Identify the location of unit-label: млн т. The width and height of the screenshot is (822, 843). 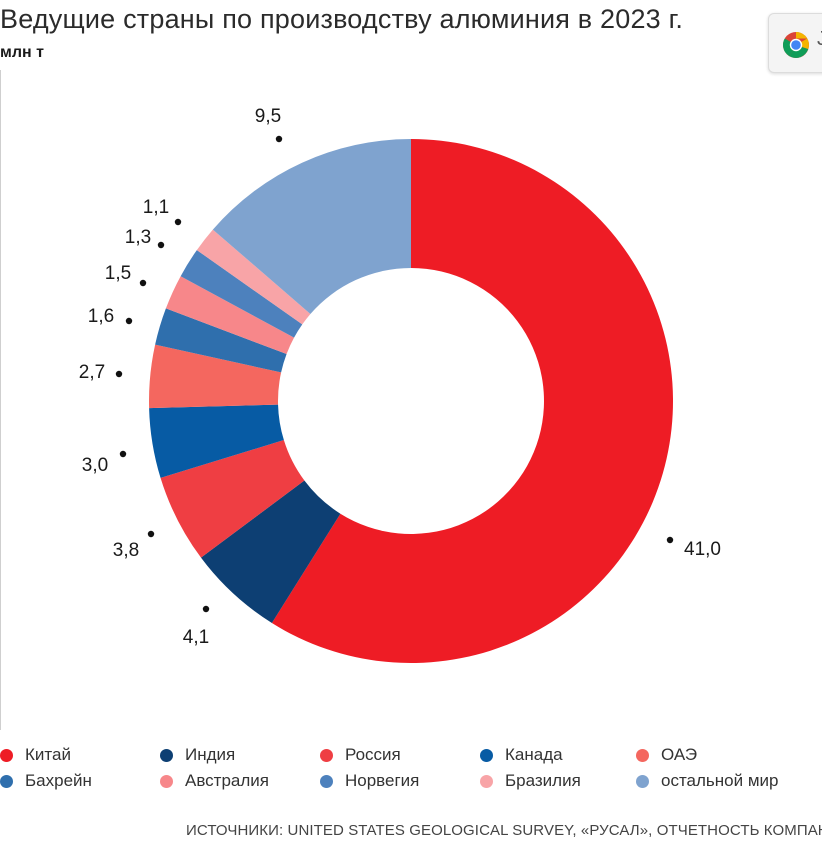
(22, 52).